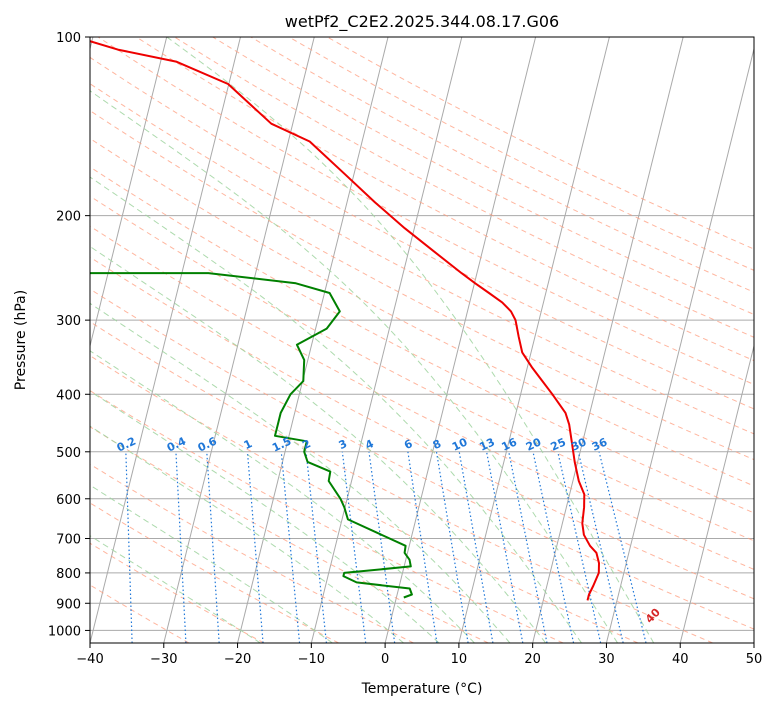 Image resolution: width=775 pixels, height=708 pixels. I want to click on x-tick-label: −10, so click(311, 659).